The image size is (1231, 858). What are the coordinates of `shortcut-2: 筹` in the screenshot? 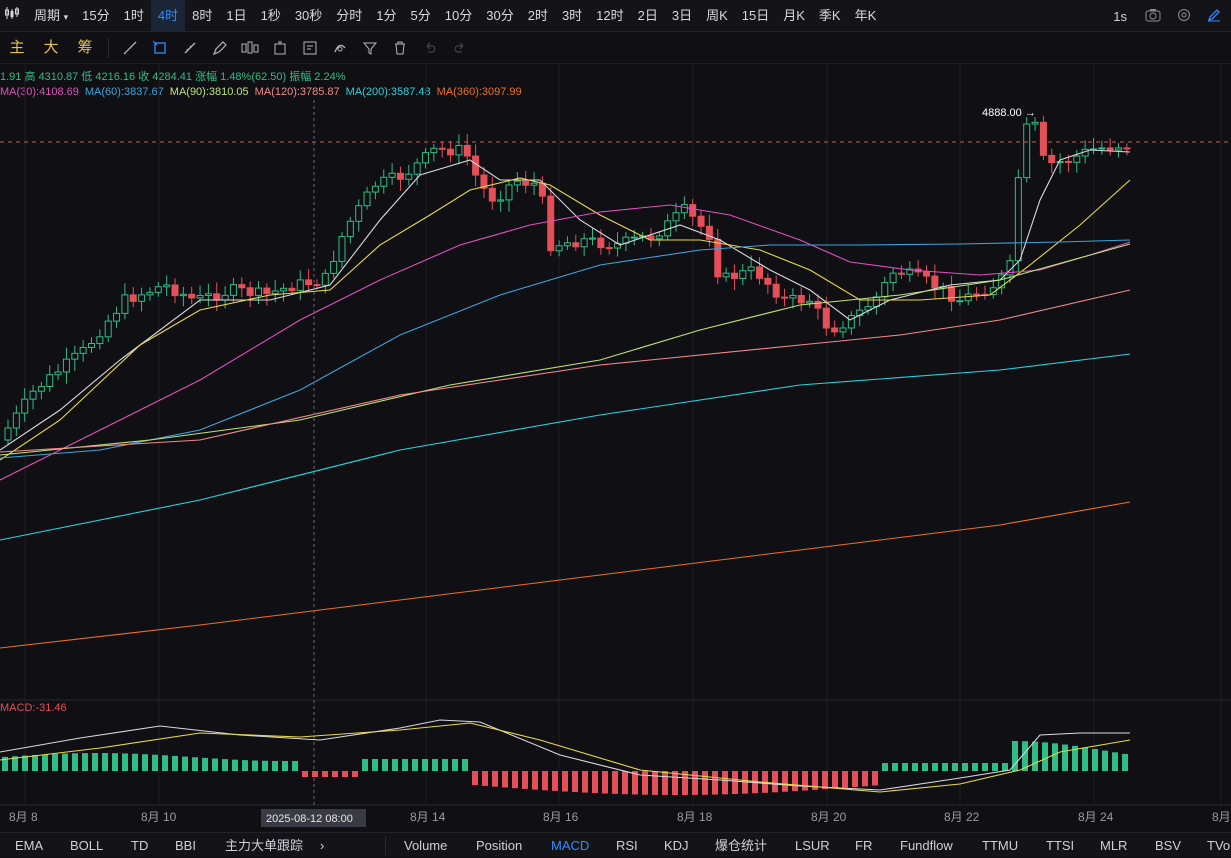 It's located at (85, 47).